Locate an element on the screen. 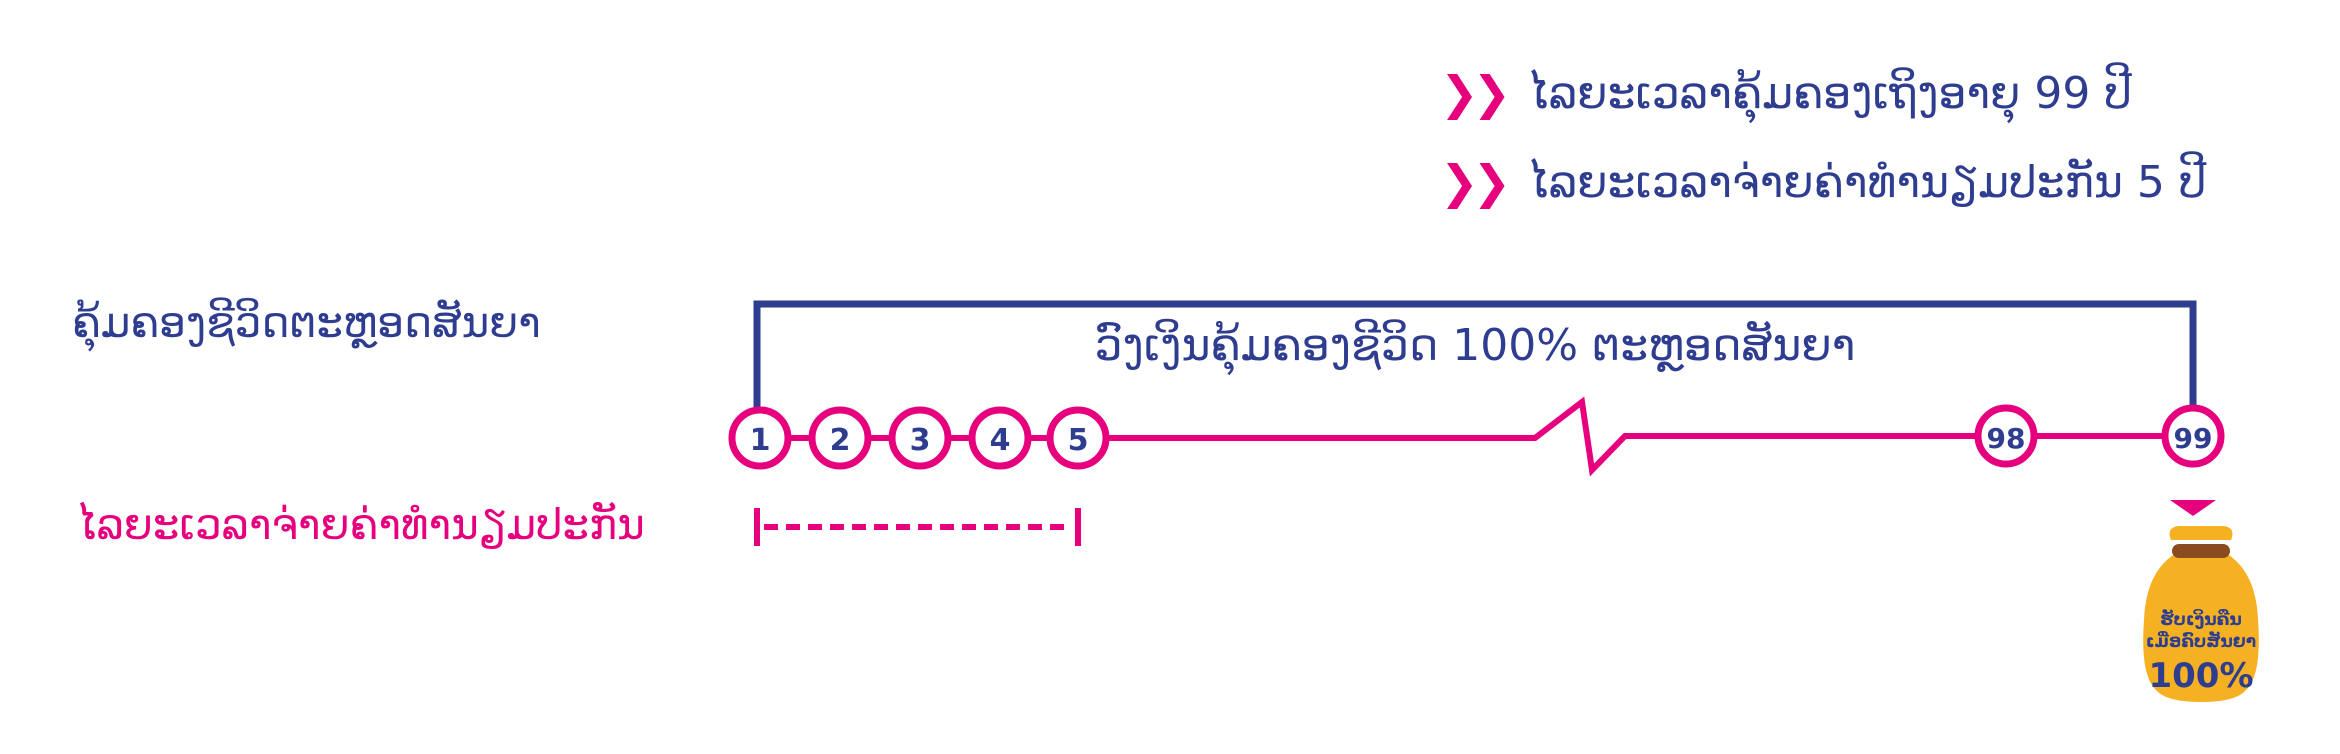 The width and height of the screenshot is (2340, 754). timeline-node-label: 3 is located at coordinates (920, 440).